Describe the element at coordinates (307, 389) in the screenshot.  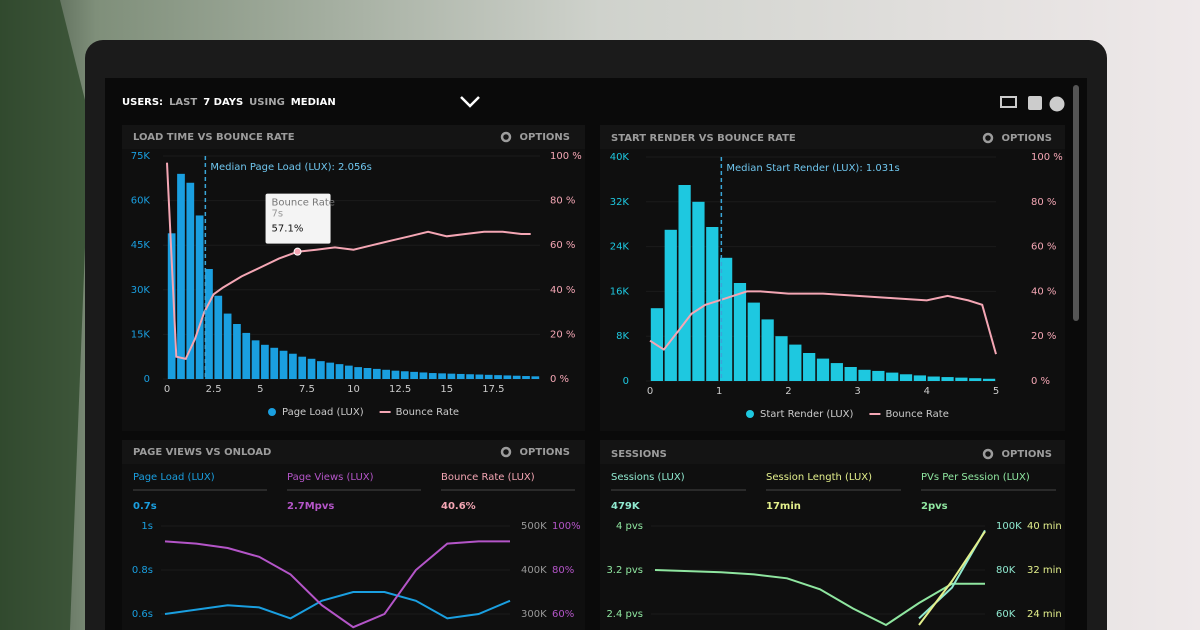
I see `x-tick-label: 7.5` at that location.